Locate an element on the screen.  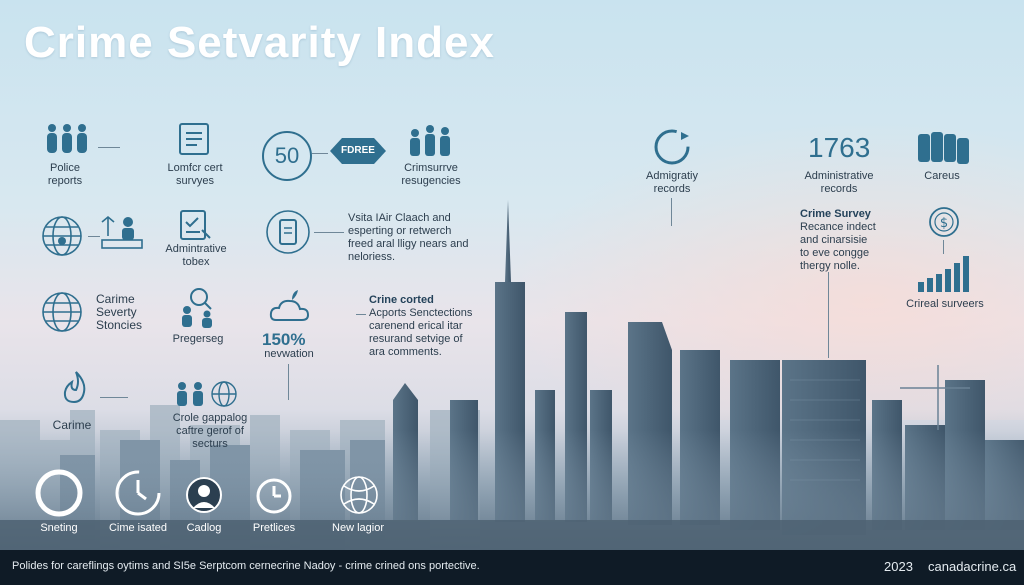
administrative-records-label: Administrative records is located at coordinates (839, 182).